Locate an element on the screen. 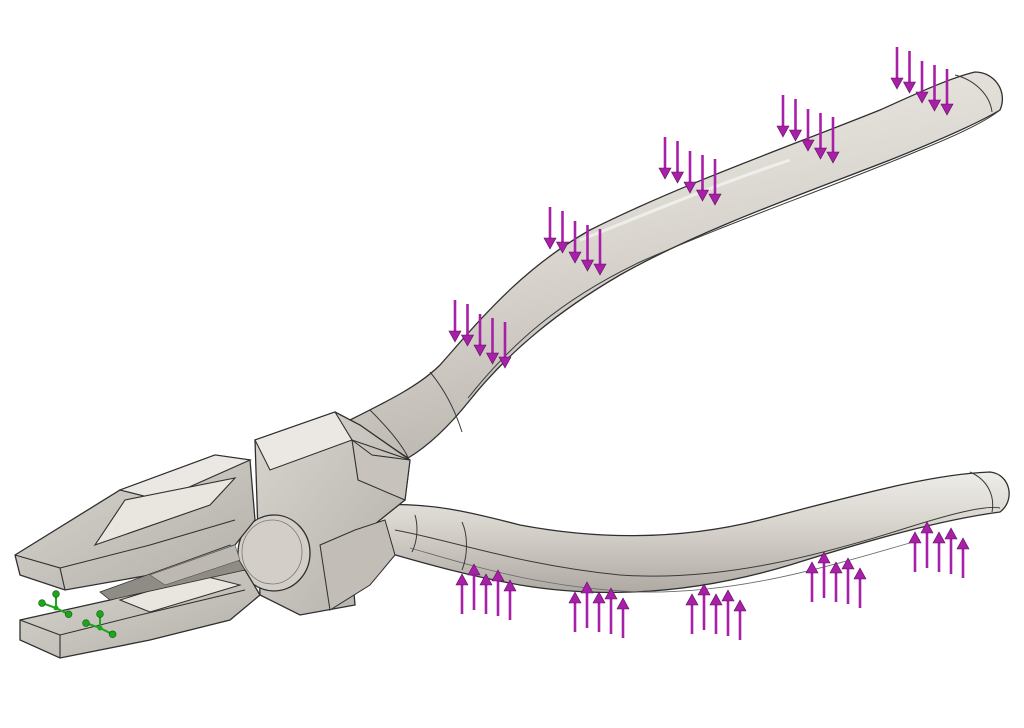 The image size is (1024, 728). lower-handle is located at coordinates (692, 532).